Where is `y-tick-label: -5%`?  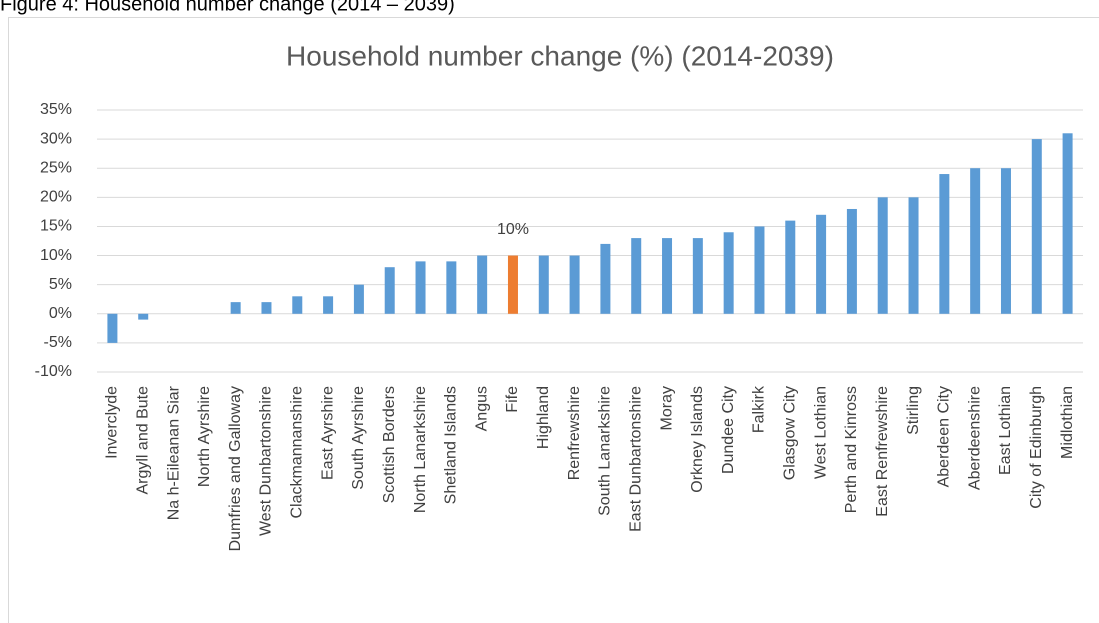 y-tick-label: -5% is located at coordinates (58, 342).